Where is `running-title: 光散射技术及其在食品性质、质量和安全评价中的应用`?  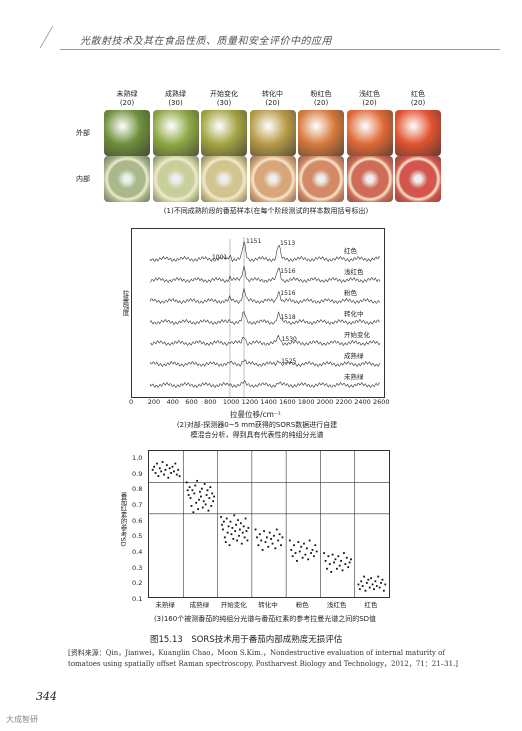
running-title: 光散射技术及其在食品性质、质量和安全评价中的应用 is located at coordinates (206, 41).